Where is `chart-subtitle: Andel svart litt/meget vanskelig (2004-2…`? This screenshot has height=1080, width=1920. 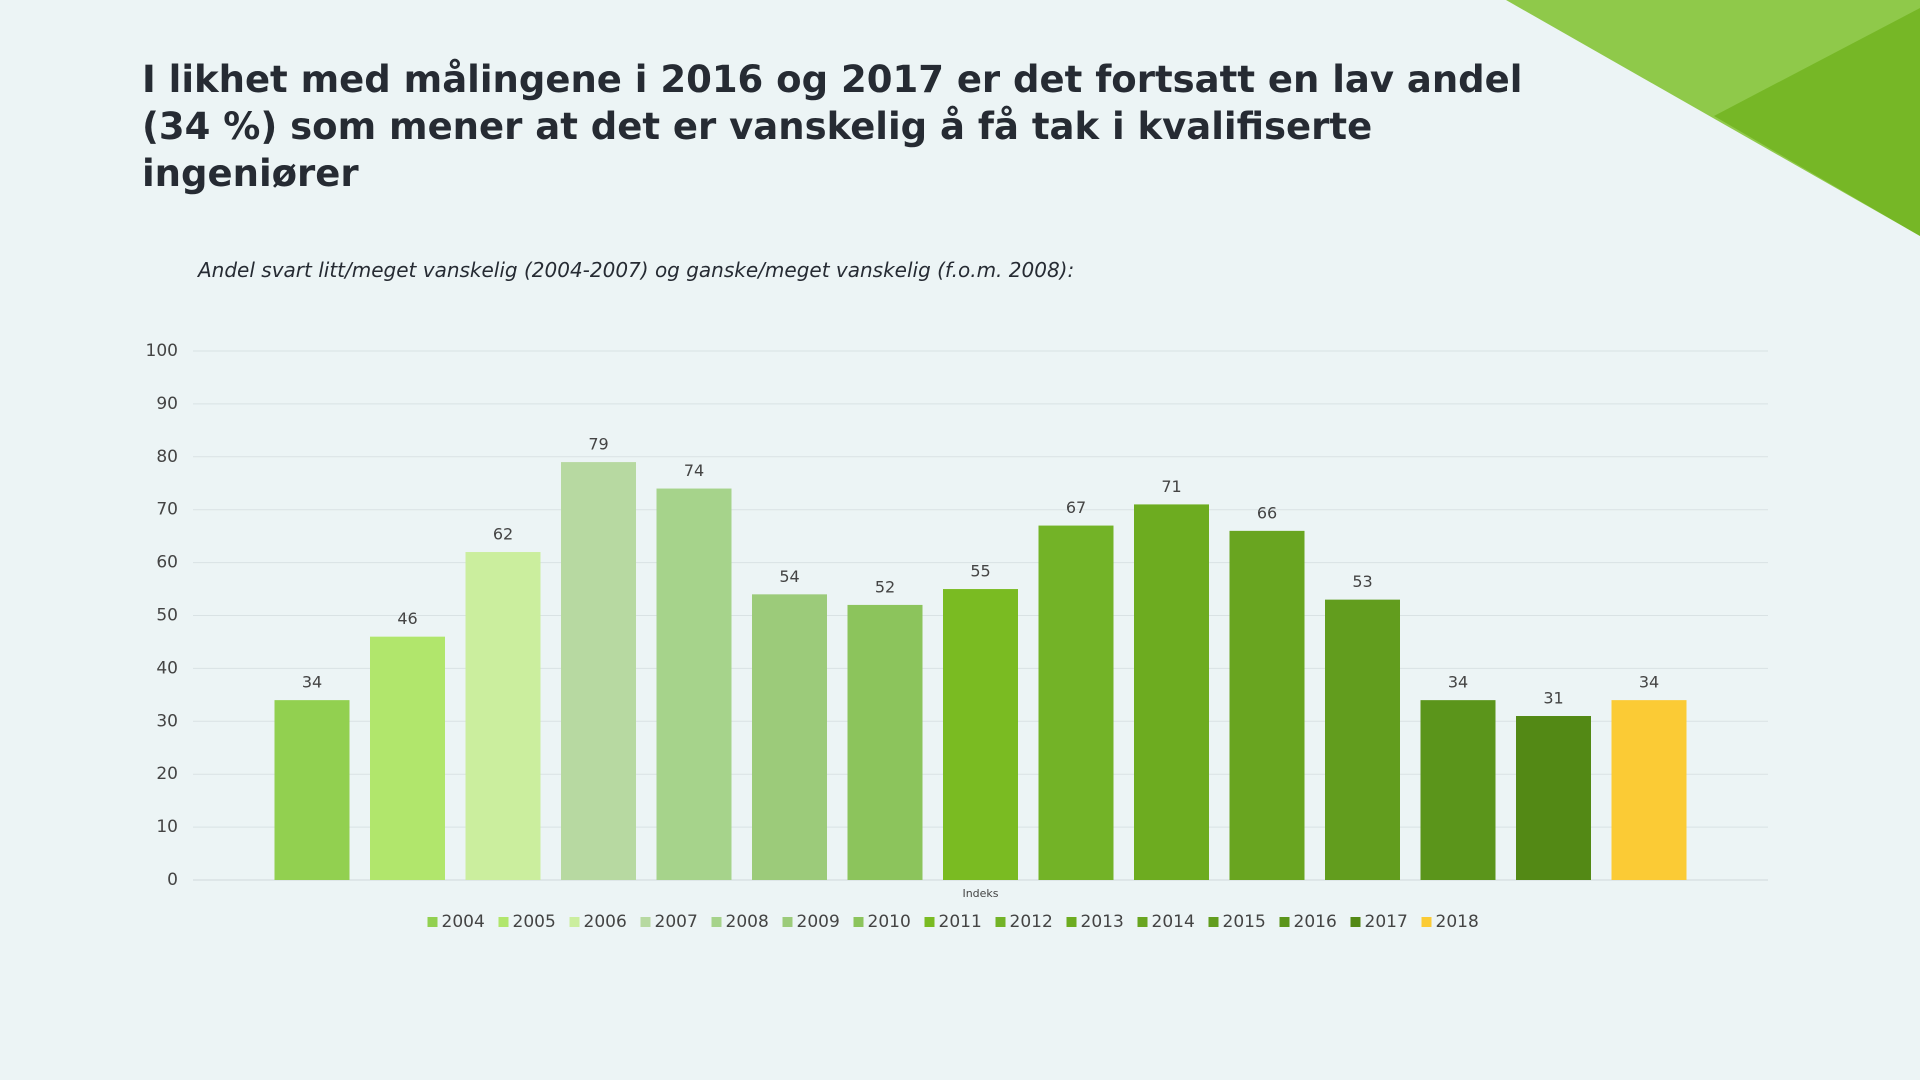
chart-subtitle: Andel svart litt/meget vanskelig (2004-2… is located at coordinates (636, 270).